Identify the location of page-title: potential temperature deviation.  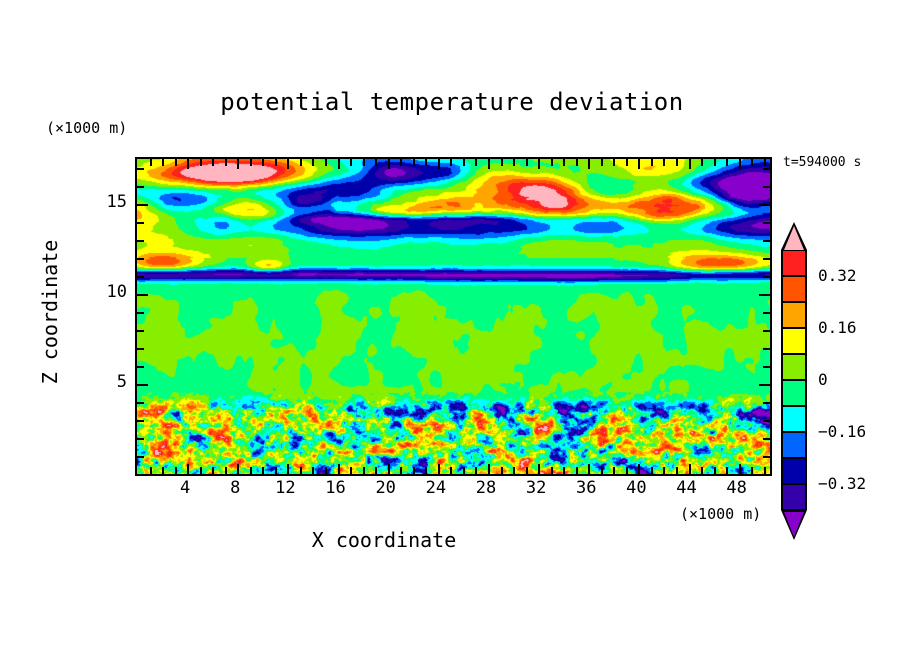
(452, 102).